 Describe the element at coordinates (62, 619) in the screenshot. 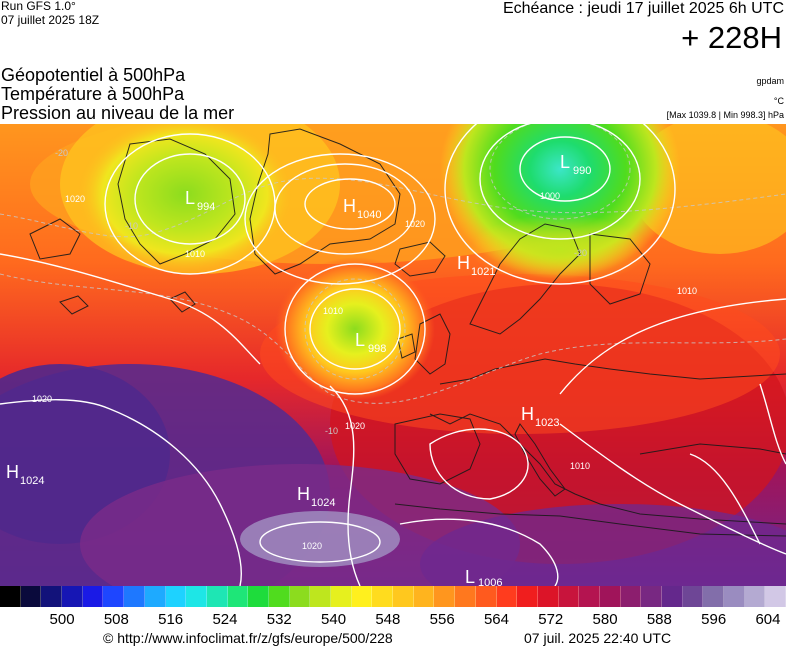

I see `legend-label: 500` at that location.